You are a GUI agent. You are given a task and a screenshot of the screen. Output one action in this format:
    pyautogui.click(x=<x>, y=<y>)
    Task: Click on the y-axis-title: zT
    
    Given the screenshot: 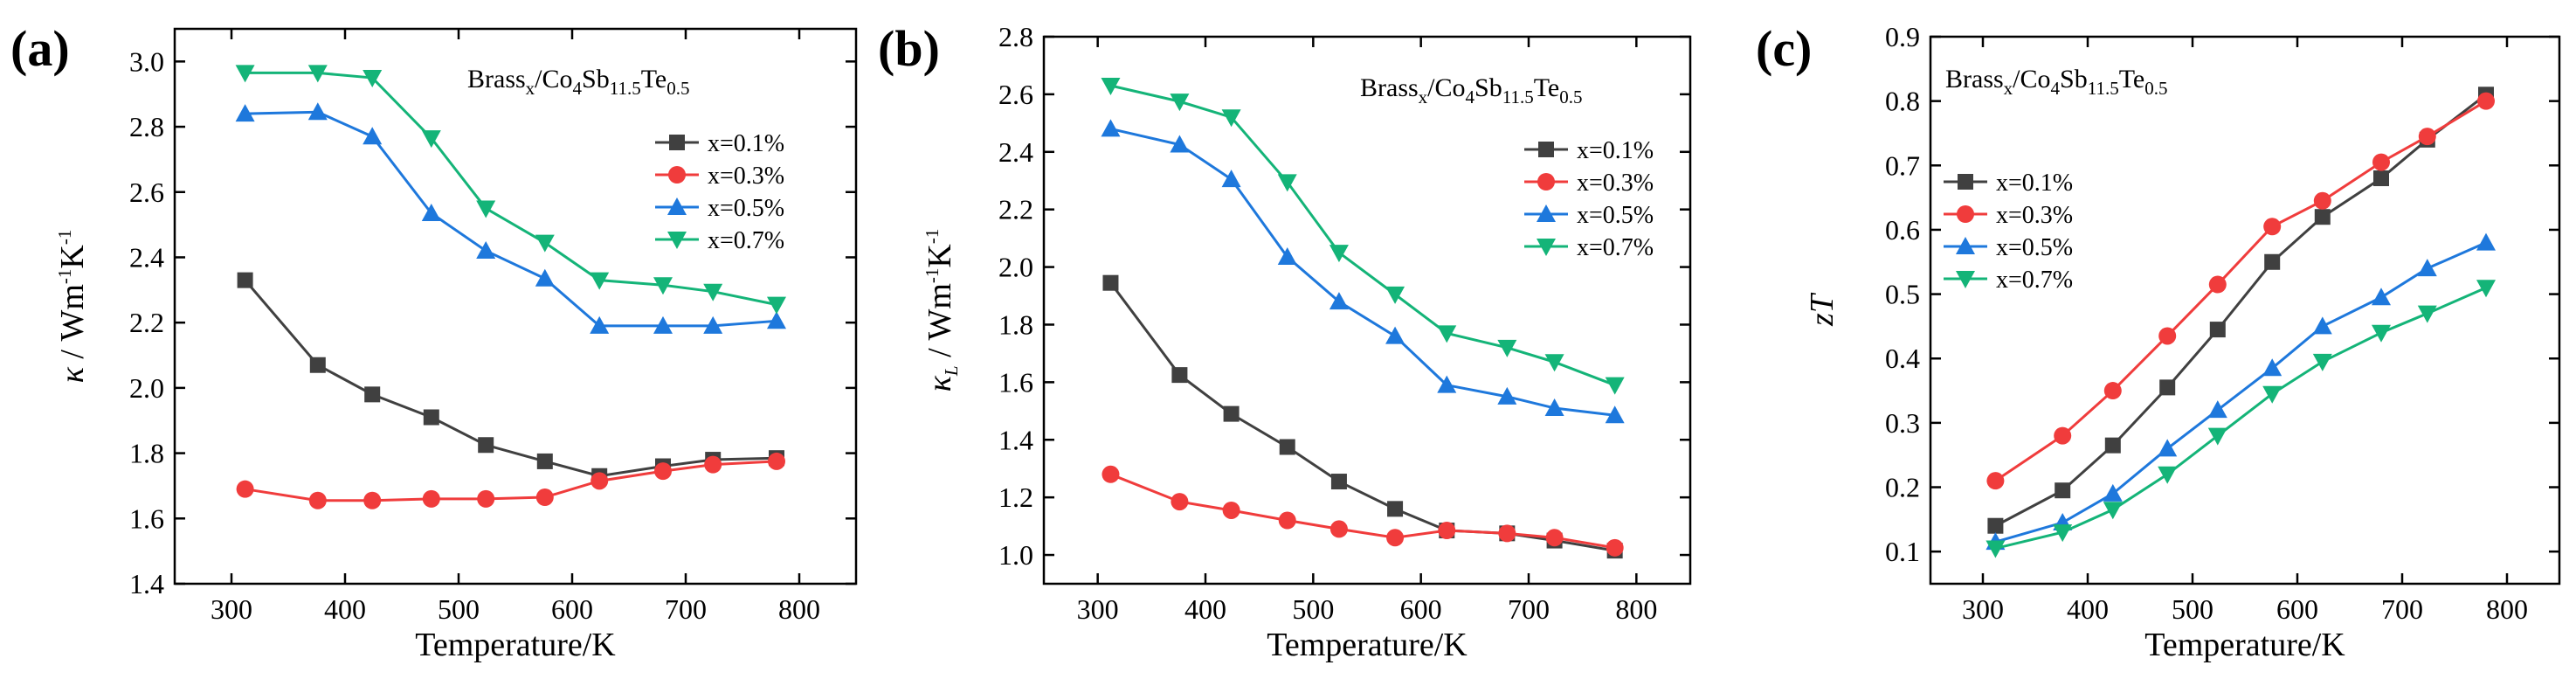 What is the action you would take?
    pyautogui.click(x=1822, y=309)
    